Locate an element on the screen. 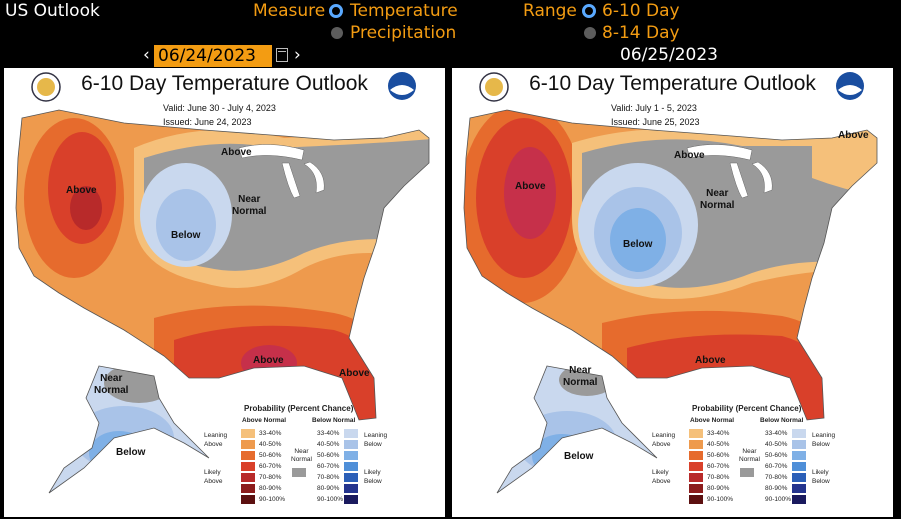  option-6-10-day: 6-10 Day is located at coordinates (641, 11).